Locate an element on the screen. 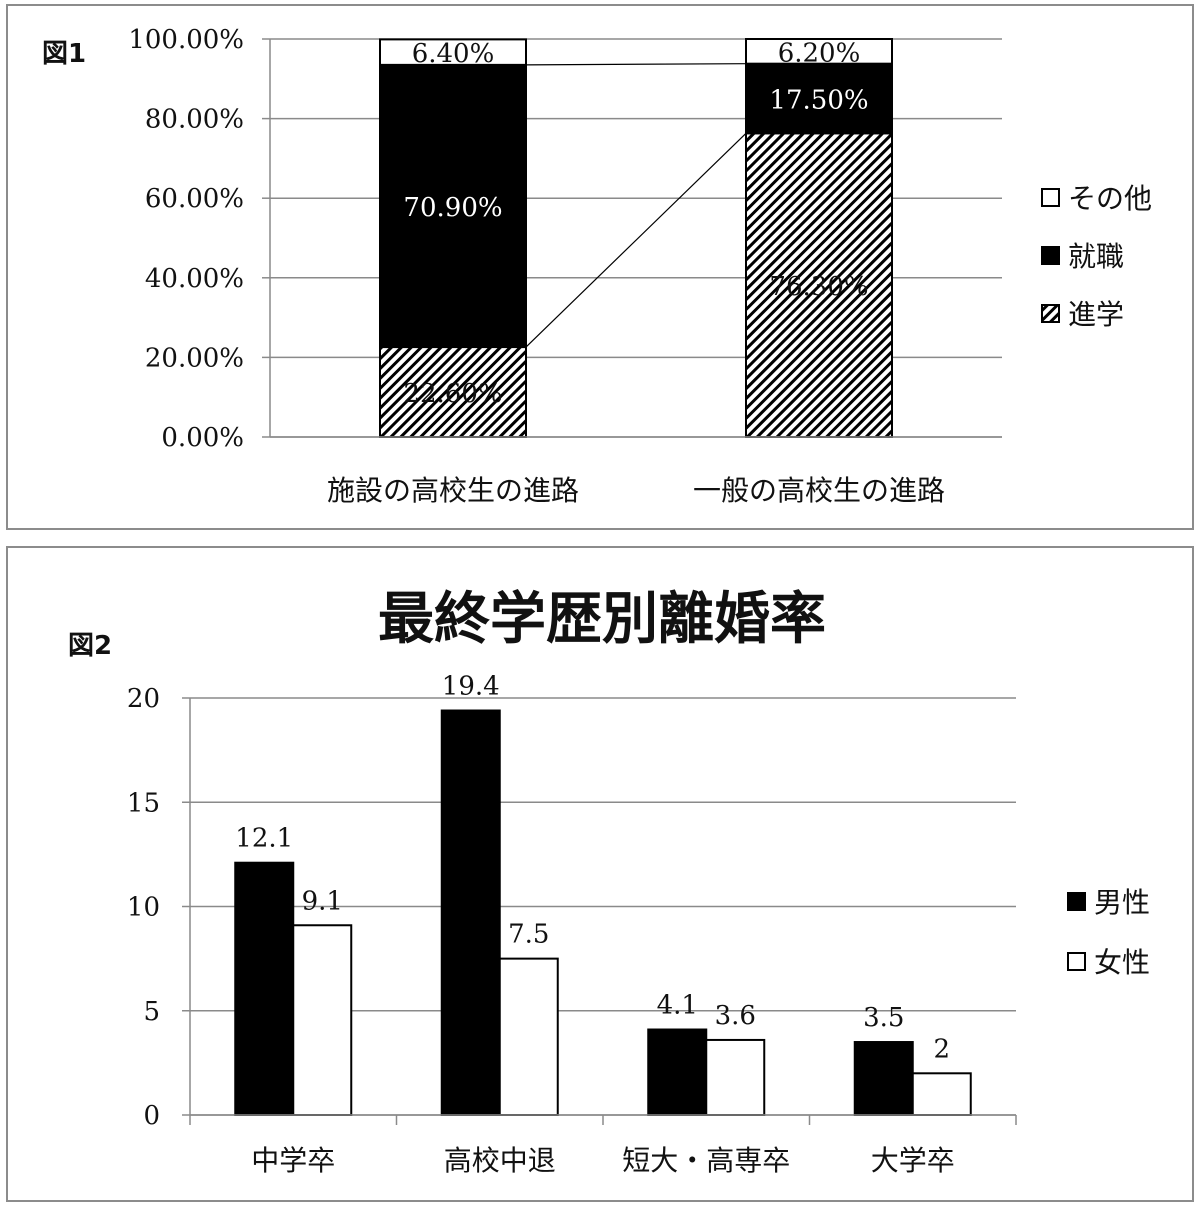 Image resolution: width=1200 pixels, height=1206 pixels. data-label: 9.1 is located at coordinates (322, 901).